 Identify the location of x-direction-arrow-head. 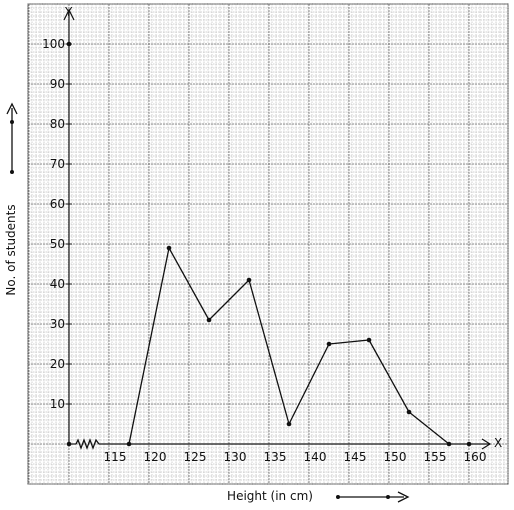
(403, 497).